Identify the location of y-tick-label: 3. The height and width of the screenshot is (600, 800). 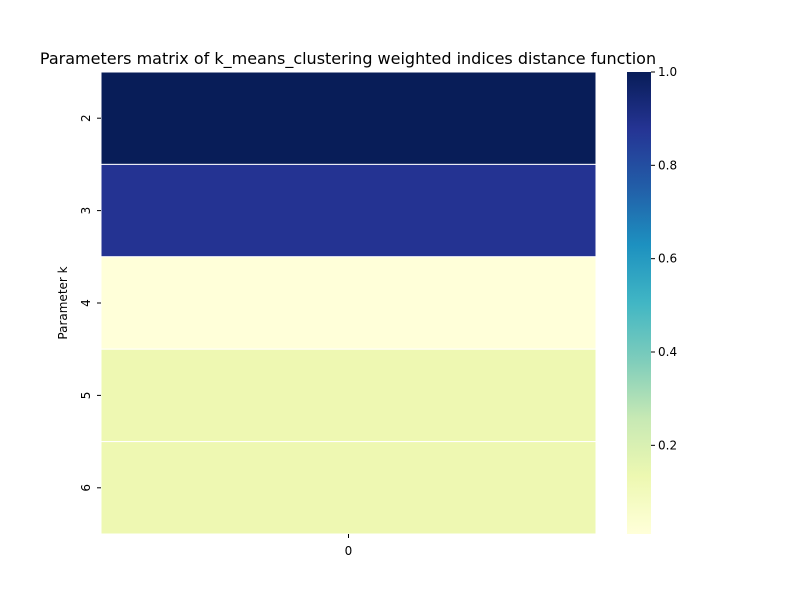
(86, 211).